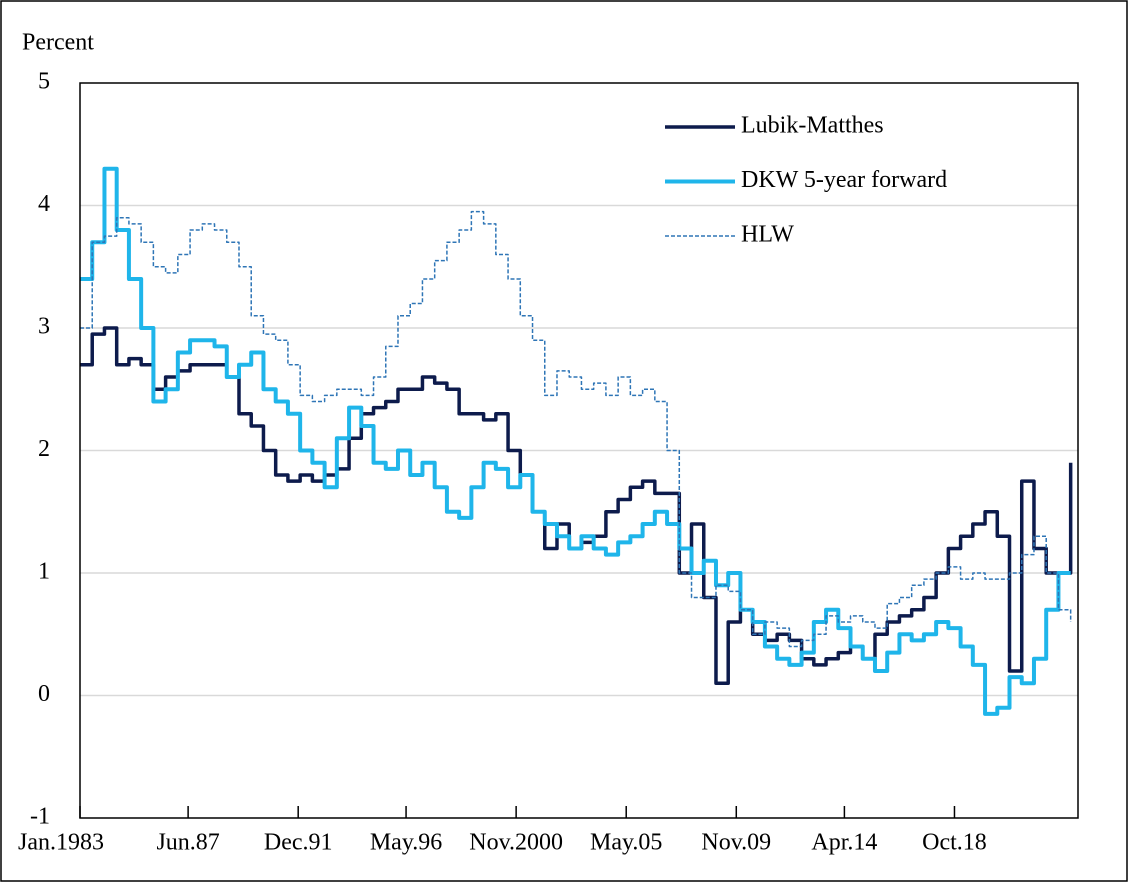 The image size is (1128, 882). Describe the element at coordinates (61, 843) in the screenshot. I see `x-tick-label: Jan.1983` at that location.